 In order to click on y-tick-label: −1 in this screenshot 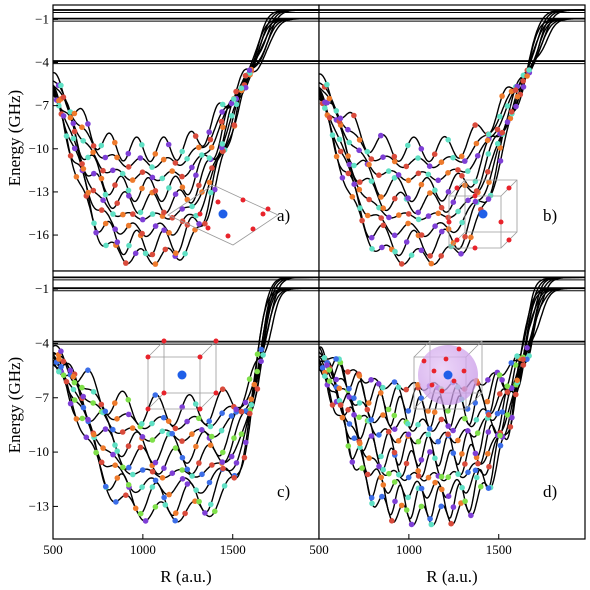, I will do `click(42, 288)`.